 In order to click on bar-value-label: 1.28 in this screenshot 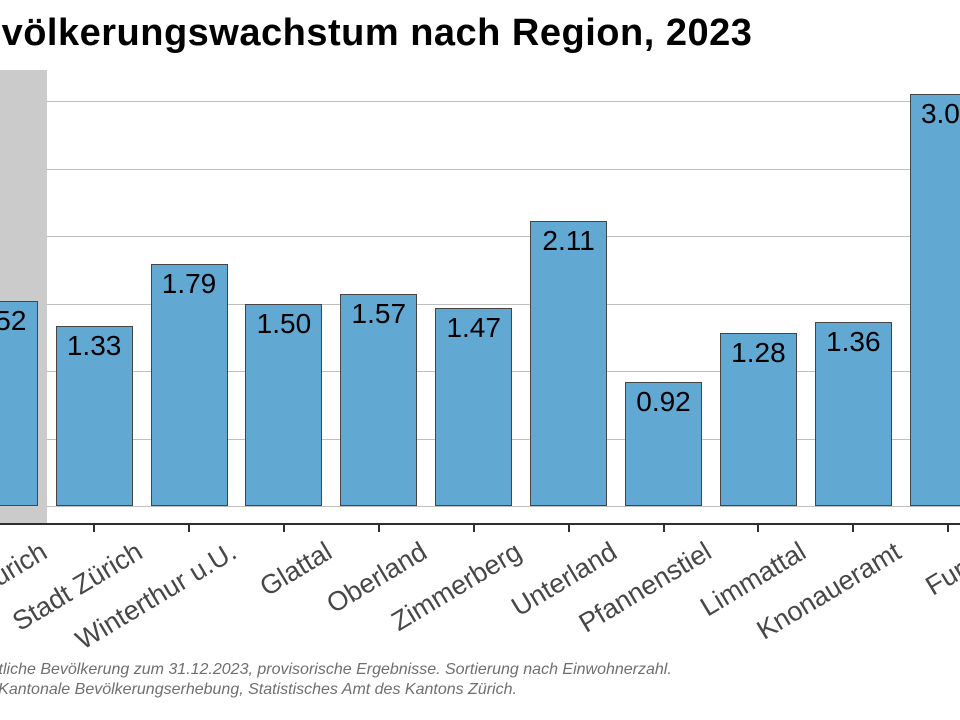, I will do `click(758, 353)`.